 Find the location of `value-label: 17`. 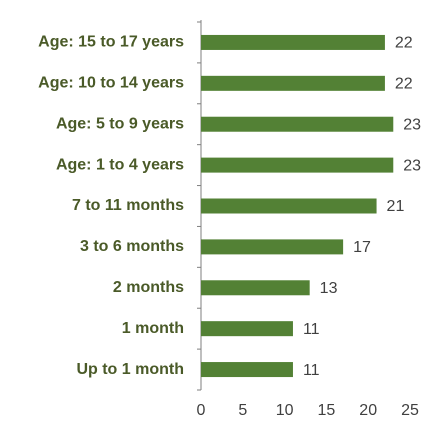

value-label: 17 is located at coordinates (362, 247).